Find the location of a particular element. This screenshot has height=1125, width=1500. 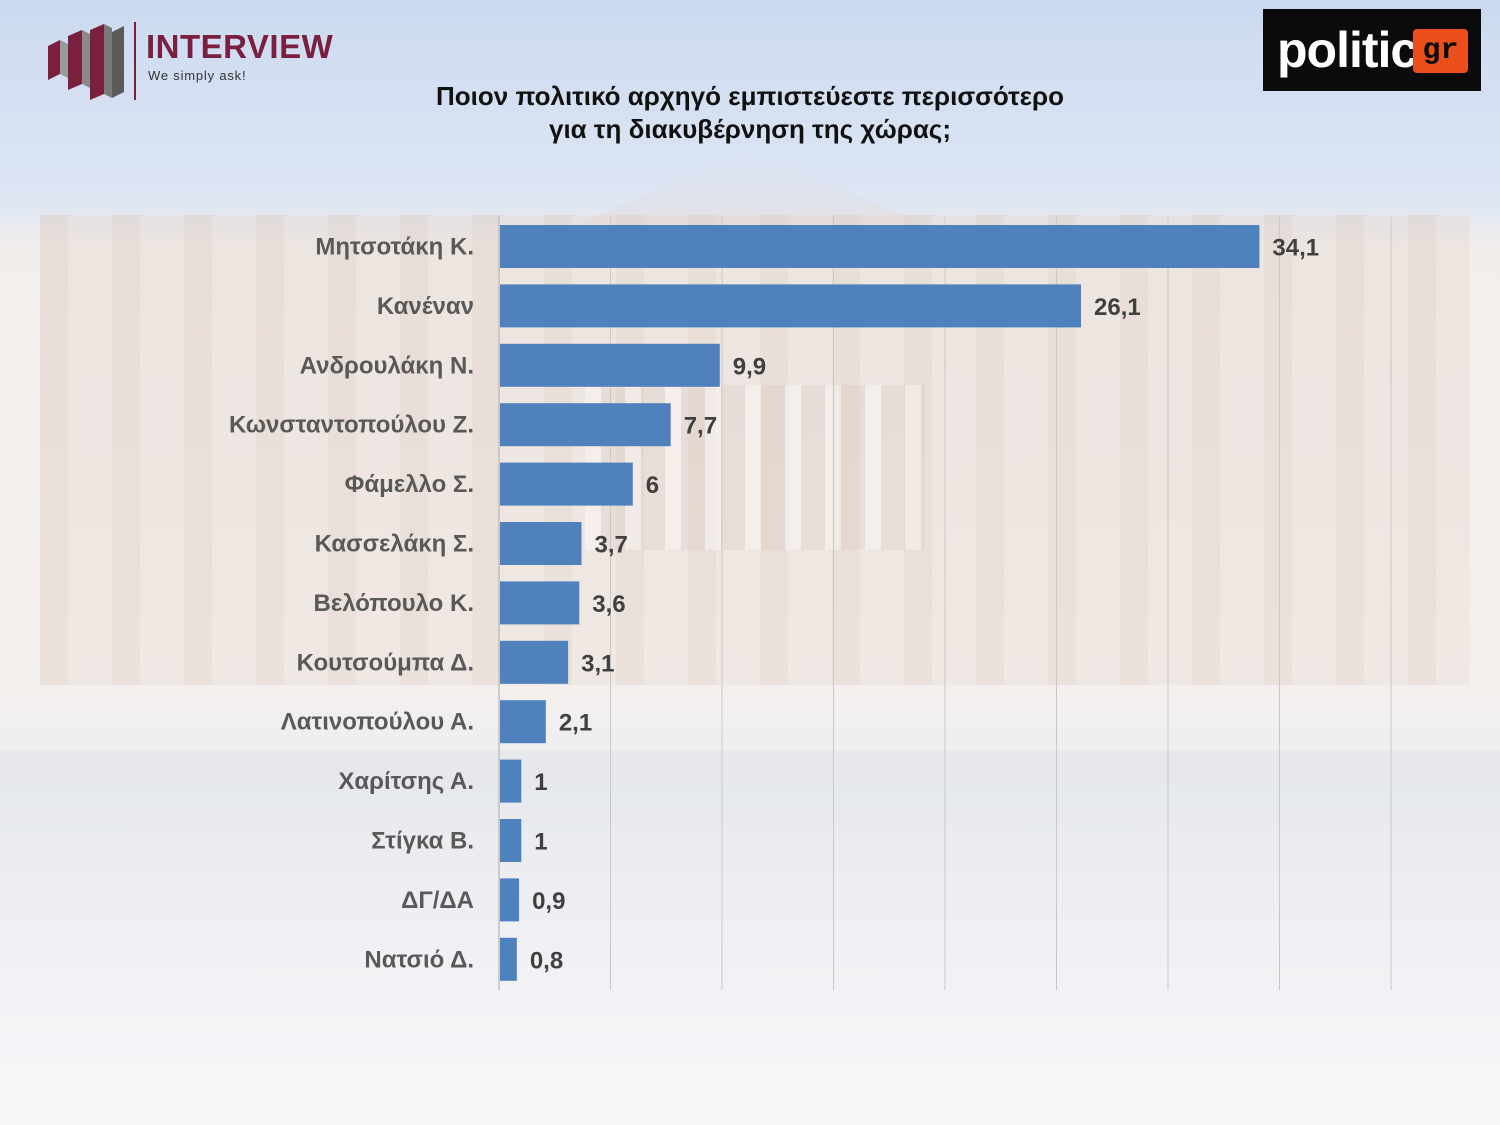

category-label: Λατινοπούλου Α. is located at coordinates (377, 722).